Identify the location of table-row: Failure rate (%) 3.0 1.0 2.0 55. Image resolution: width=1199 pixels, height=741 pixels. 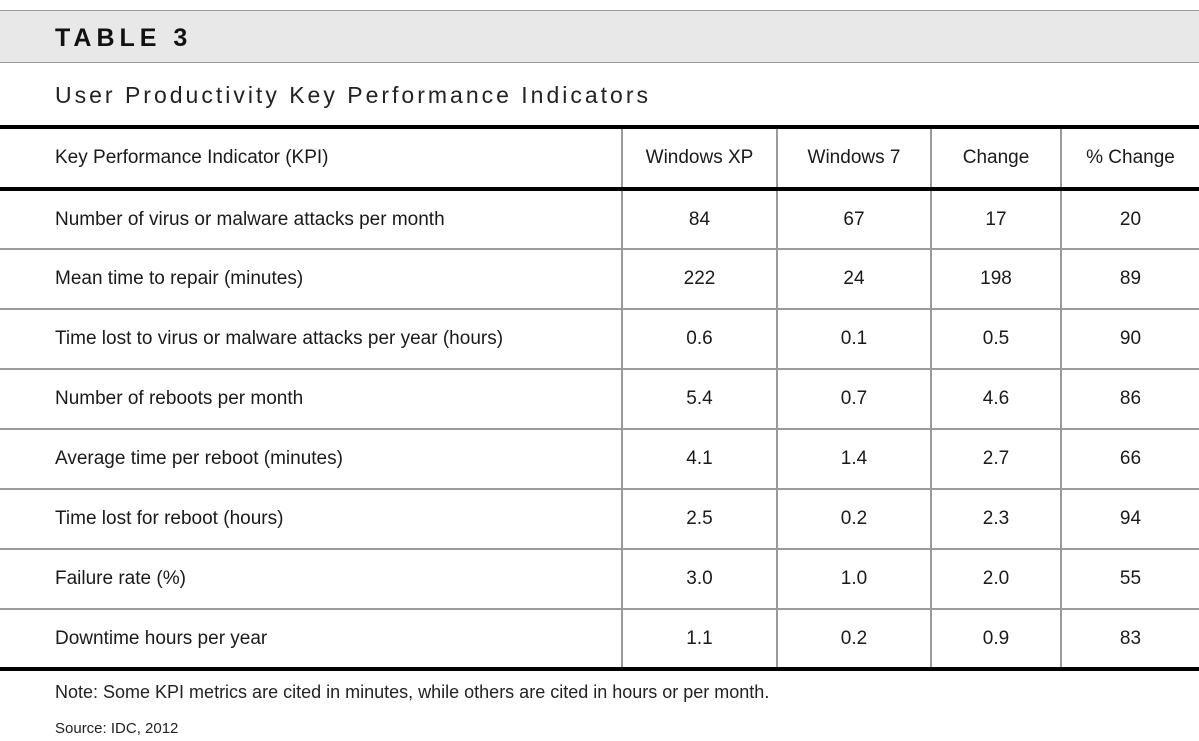
(599, 579).